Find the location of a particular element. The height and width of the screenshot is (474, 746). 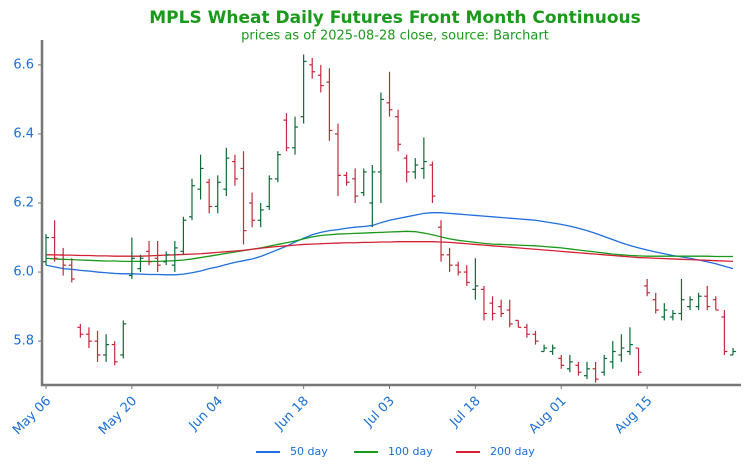

x-tick-label: Jul 03 is located at coordinates (379, 412).